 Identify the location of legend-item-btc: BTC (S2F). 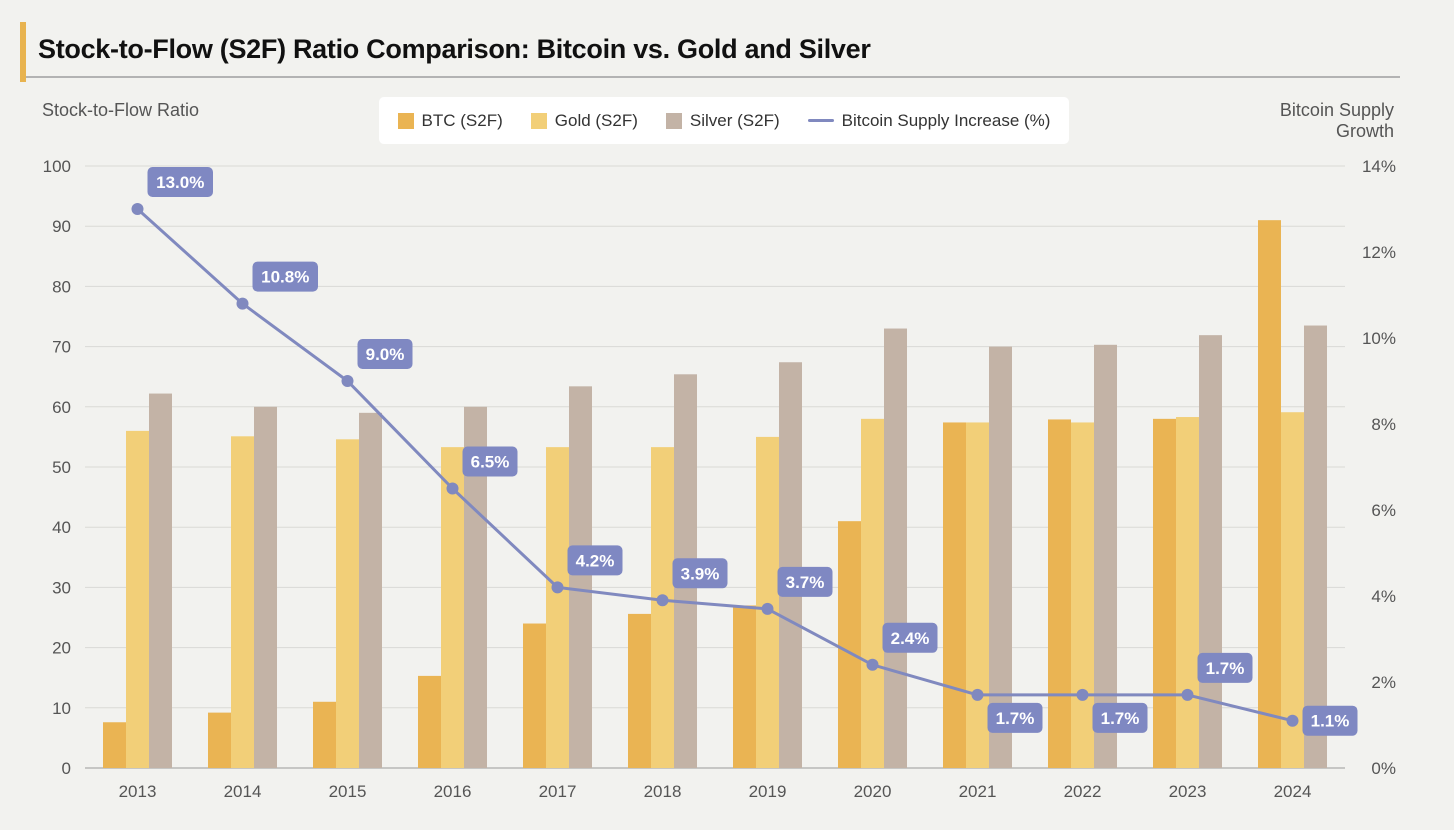
(450, 120).